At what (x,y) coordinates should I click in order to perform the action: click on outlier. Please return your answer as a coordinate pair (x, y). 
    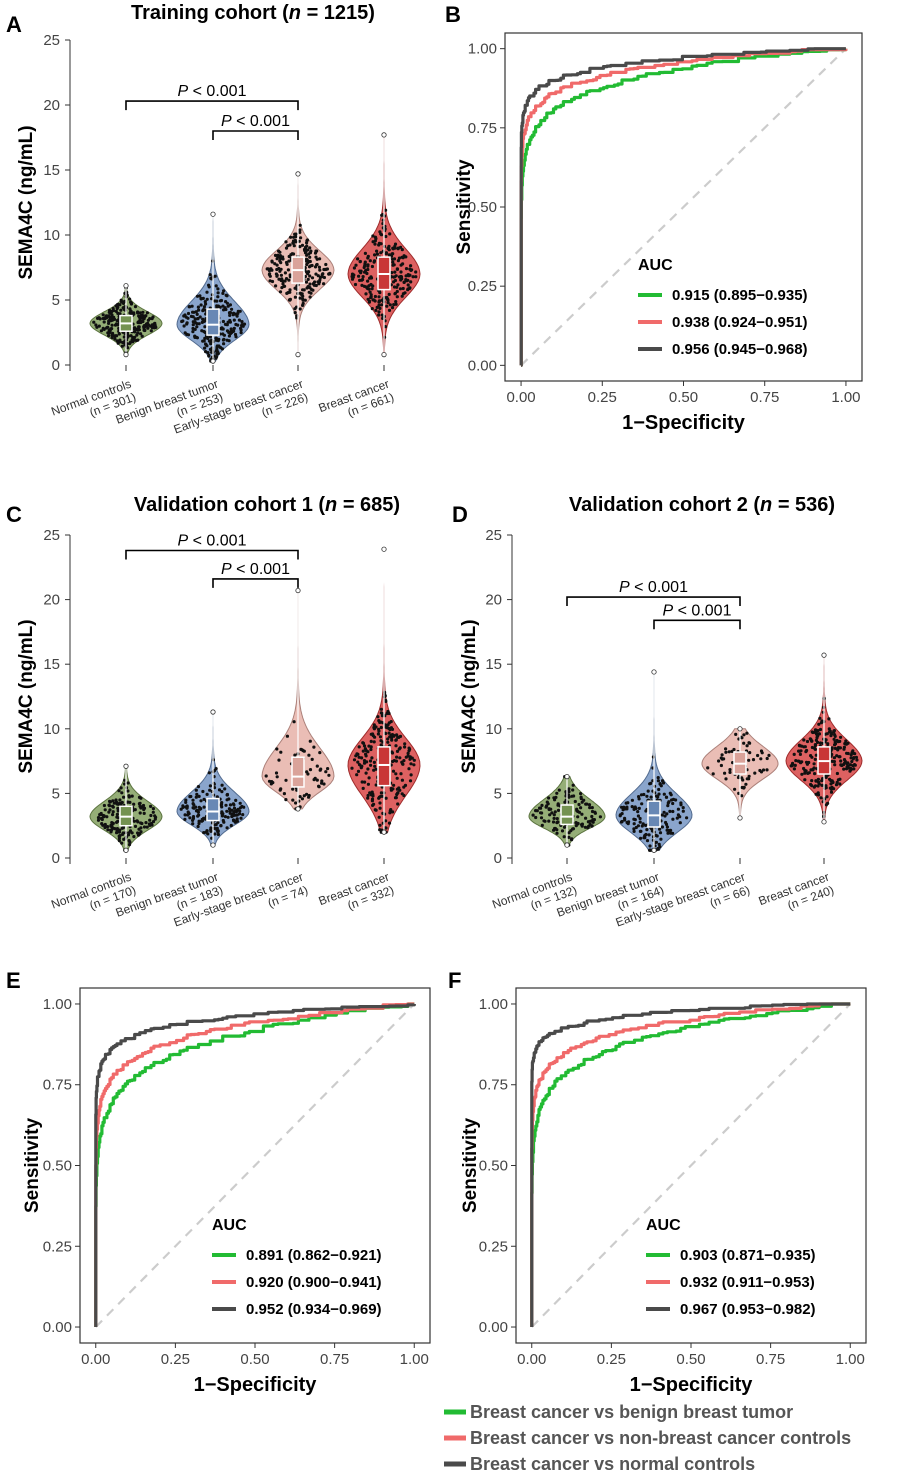
    Looking at the image, I should click on (126, 850).